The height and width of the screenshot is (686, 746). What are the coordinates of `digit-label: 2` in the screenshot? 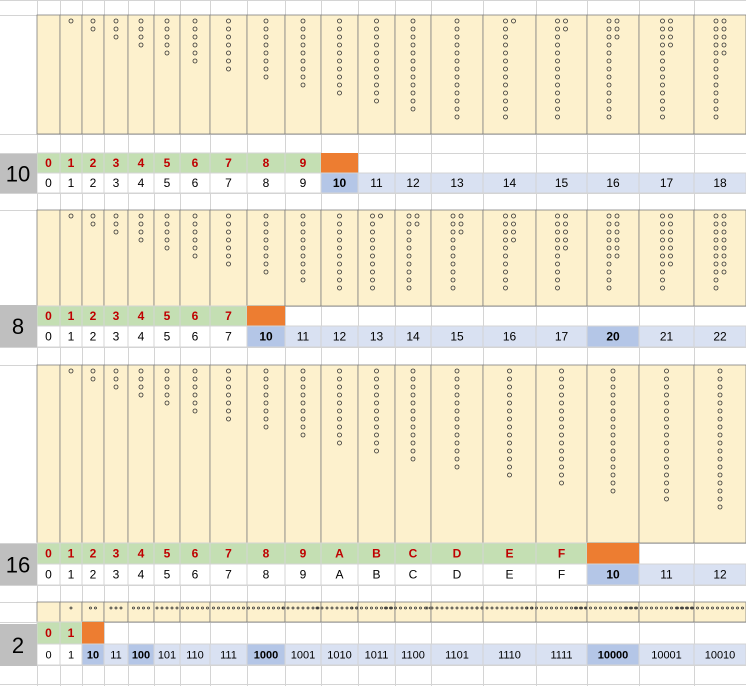 It's located at (93, 554).